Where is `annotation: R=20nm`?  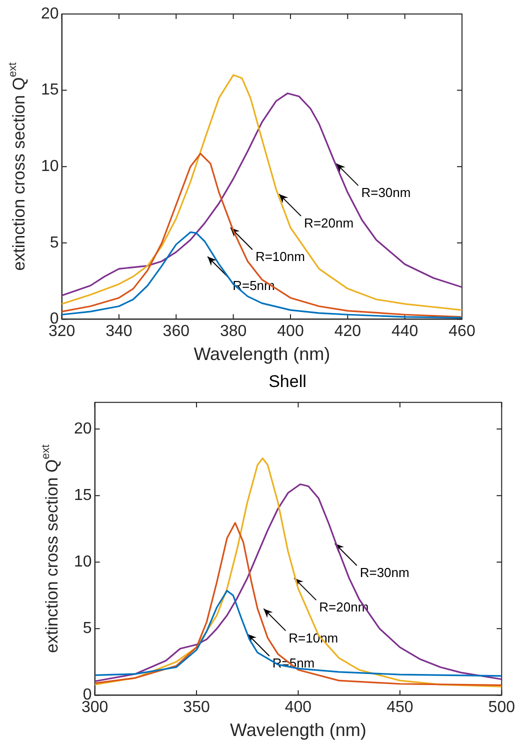 annotation: R=20nm is located at coordinates (329, 223).